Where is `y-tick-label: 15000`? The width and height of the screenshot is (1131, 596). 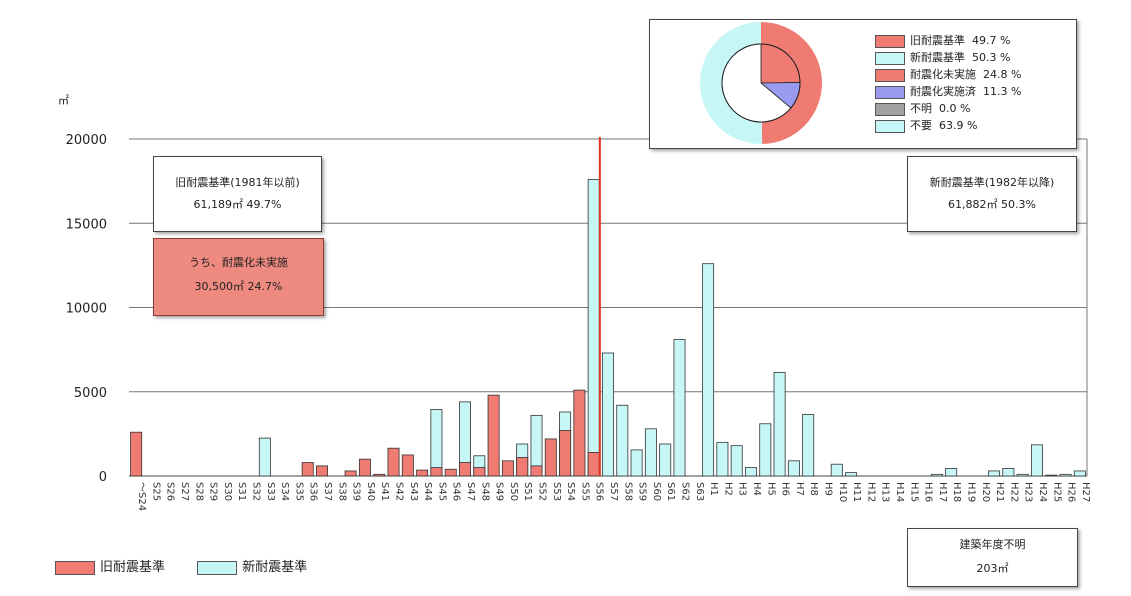
y-tick-label: 15000 is located at coordinates (86, 224).